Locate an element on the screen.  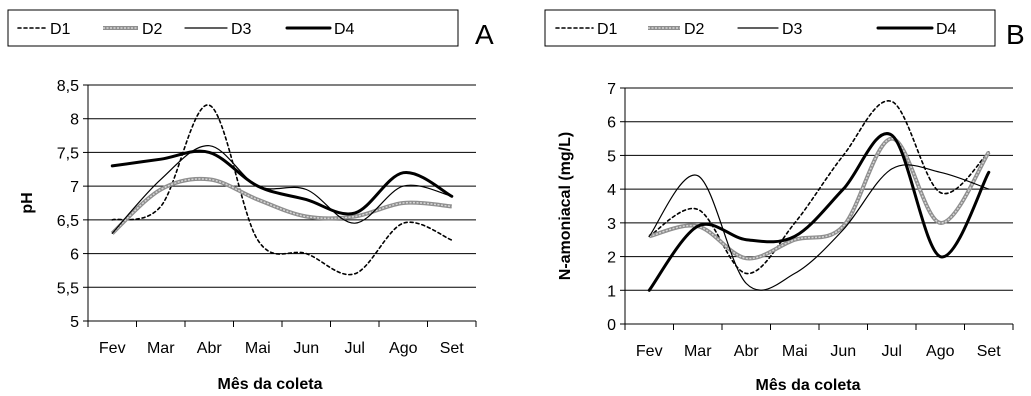
series-line-d1 is located at coordinates (819, 187).